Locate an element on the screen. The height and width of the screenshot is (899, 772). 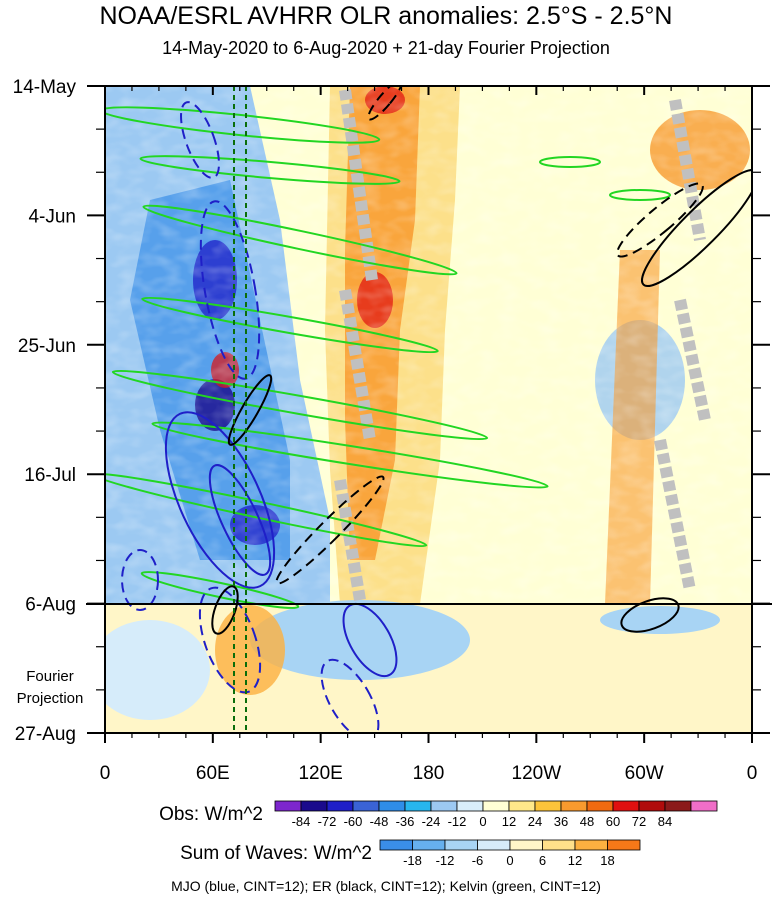
obs_colorbar-label: Obs: W/m^2 is located at coordinates (211, 814).